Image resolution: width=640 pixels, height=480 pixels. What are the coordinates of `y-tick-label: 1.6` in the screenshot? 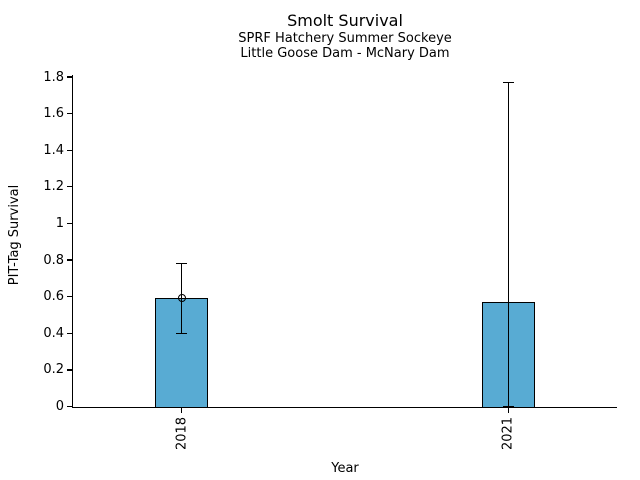 It's located at (53, 114).